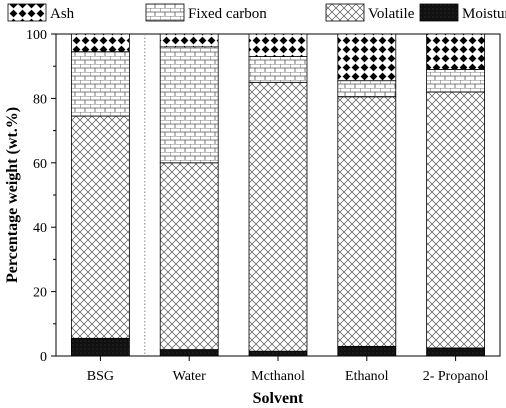 This screenshot has width=506, height=408. What do you see at coordinates (391, 14) in the screenshot?
I see `legend-label: Volatile` at bounding box center [391, 14].